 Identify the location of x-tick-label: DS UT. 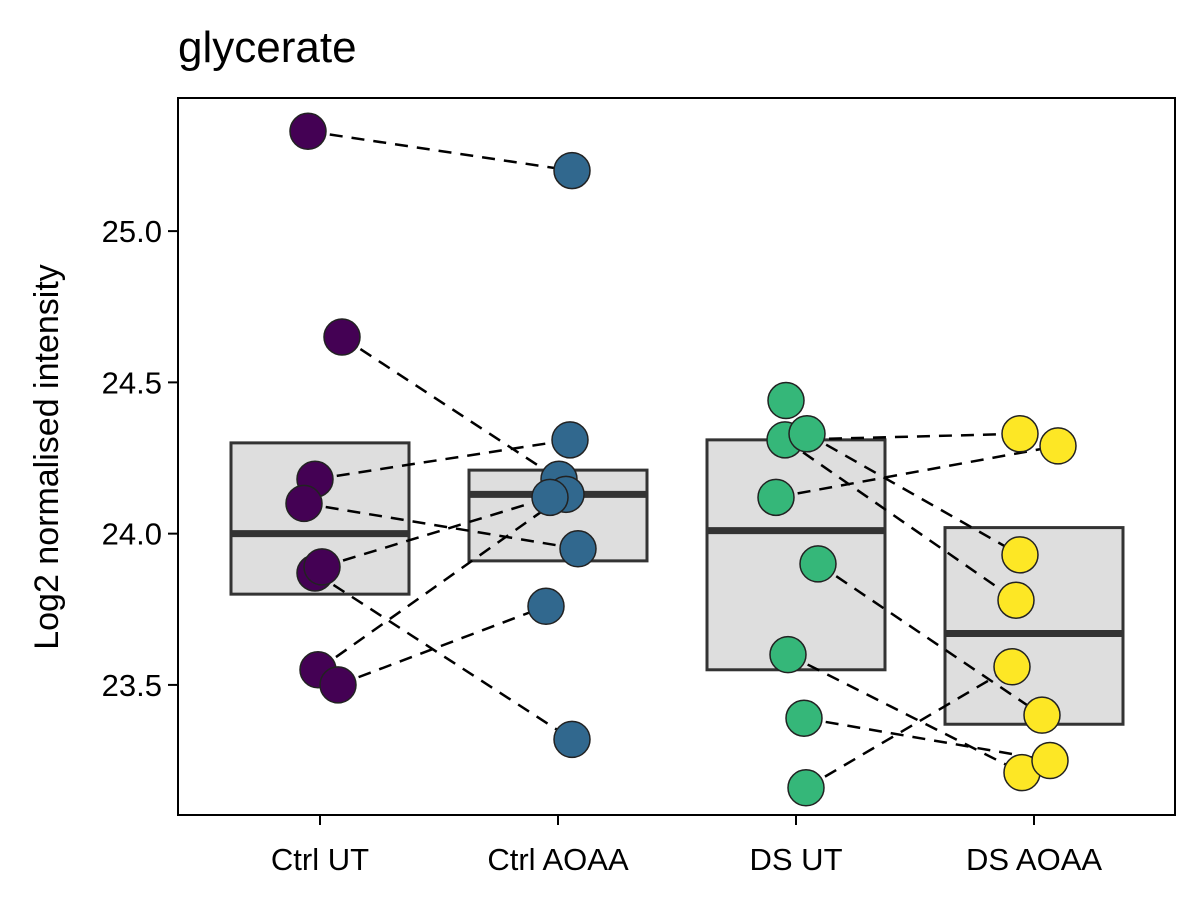
(796, 859).